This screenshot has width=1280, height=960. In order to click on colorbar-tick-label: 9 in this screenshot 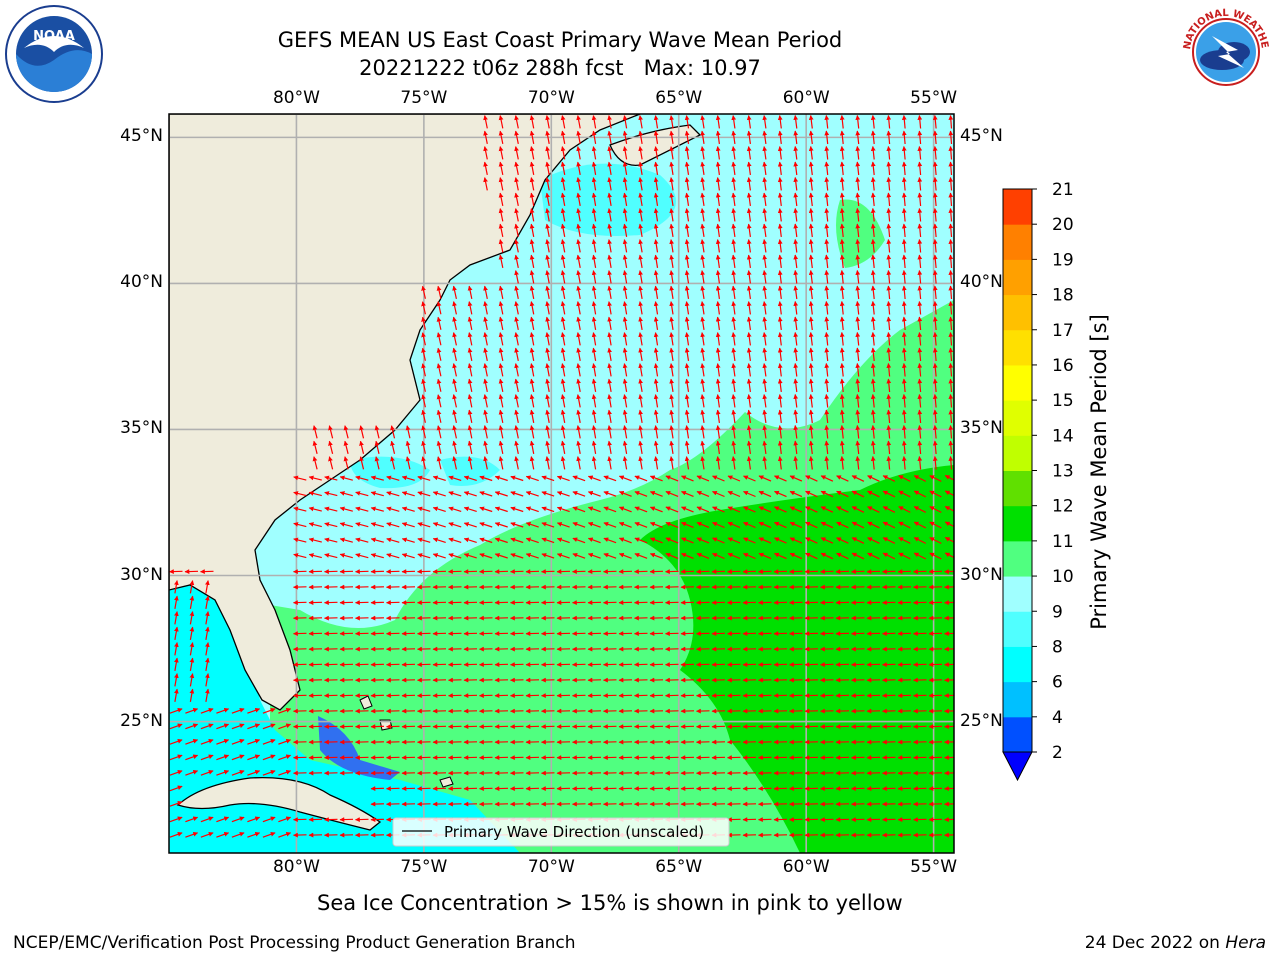, I will do `click(1057, 612)`.